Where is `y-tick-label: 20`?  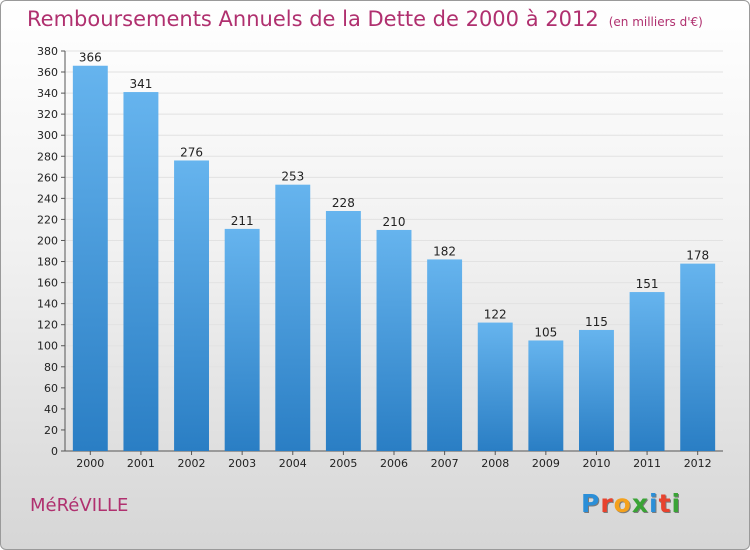 y-tick-label: 20 is located at coordinates (51, 430).